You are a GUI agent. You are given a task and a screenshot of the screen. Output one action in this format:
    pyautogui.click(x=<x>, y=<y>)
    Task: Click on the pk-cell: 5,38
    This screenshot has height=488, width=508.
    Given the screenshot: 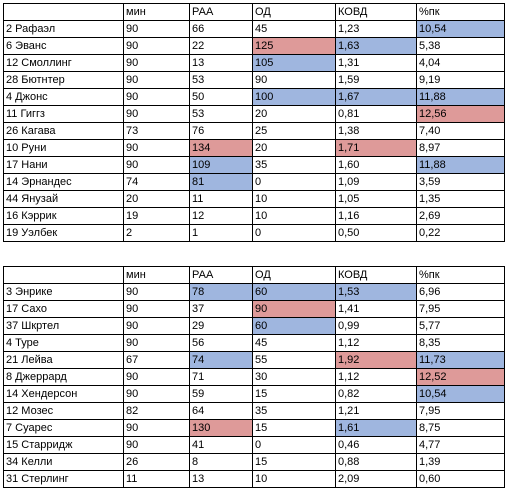 What is the action you would take?
    pyautogui.click(x=460, y=46)
    